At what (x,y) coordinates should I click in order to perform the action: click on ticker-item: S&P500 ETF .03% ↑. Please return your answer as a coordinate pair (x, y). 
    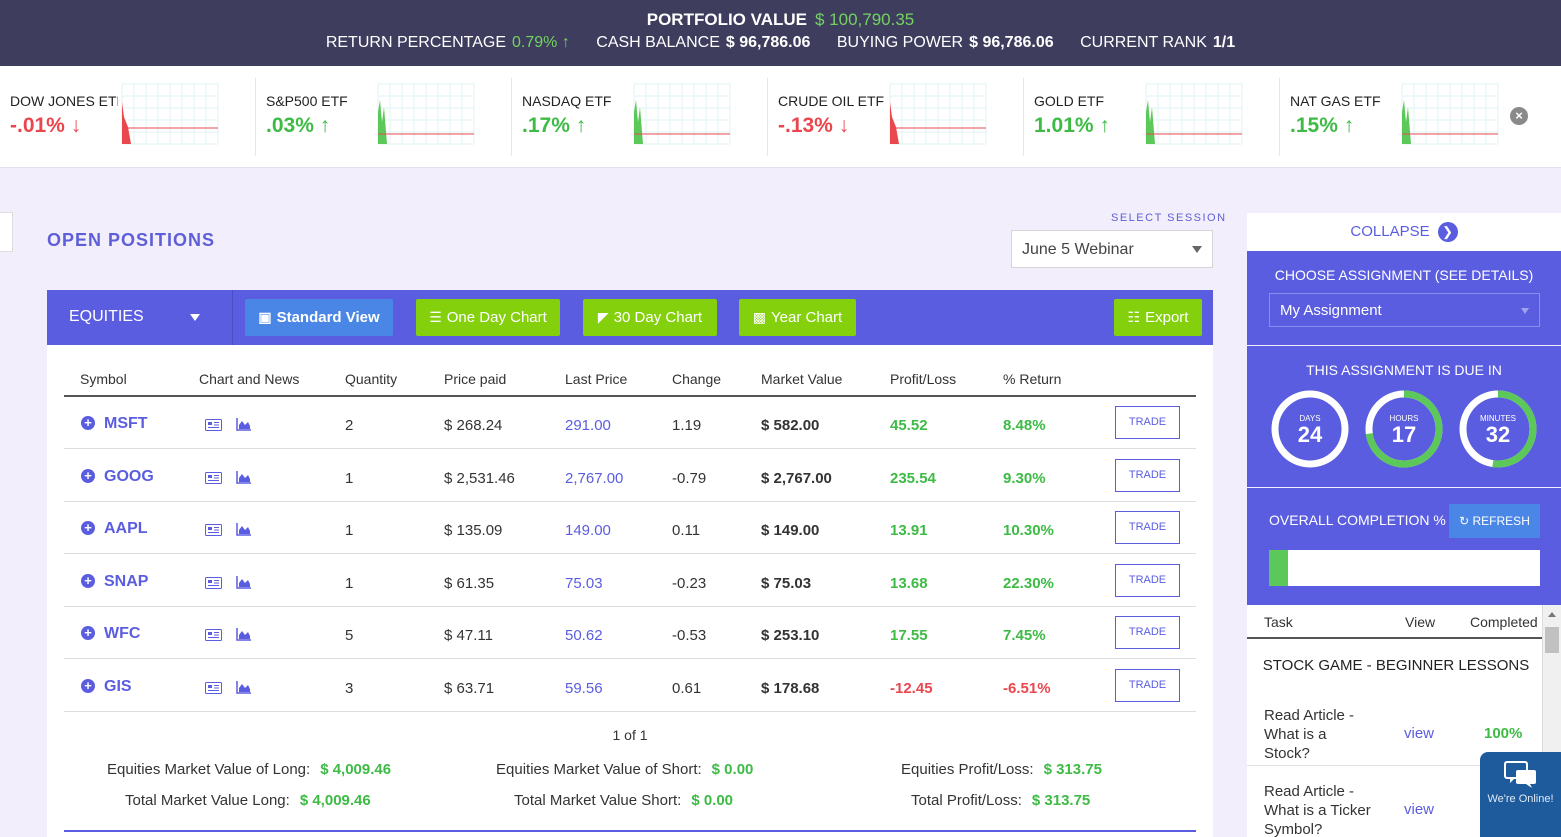
    Looking at the image, I should click on (384, 117).